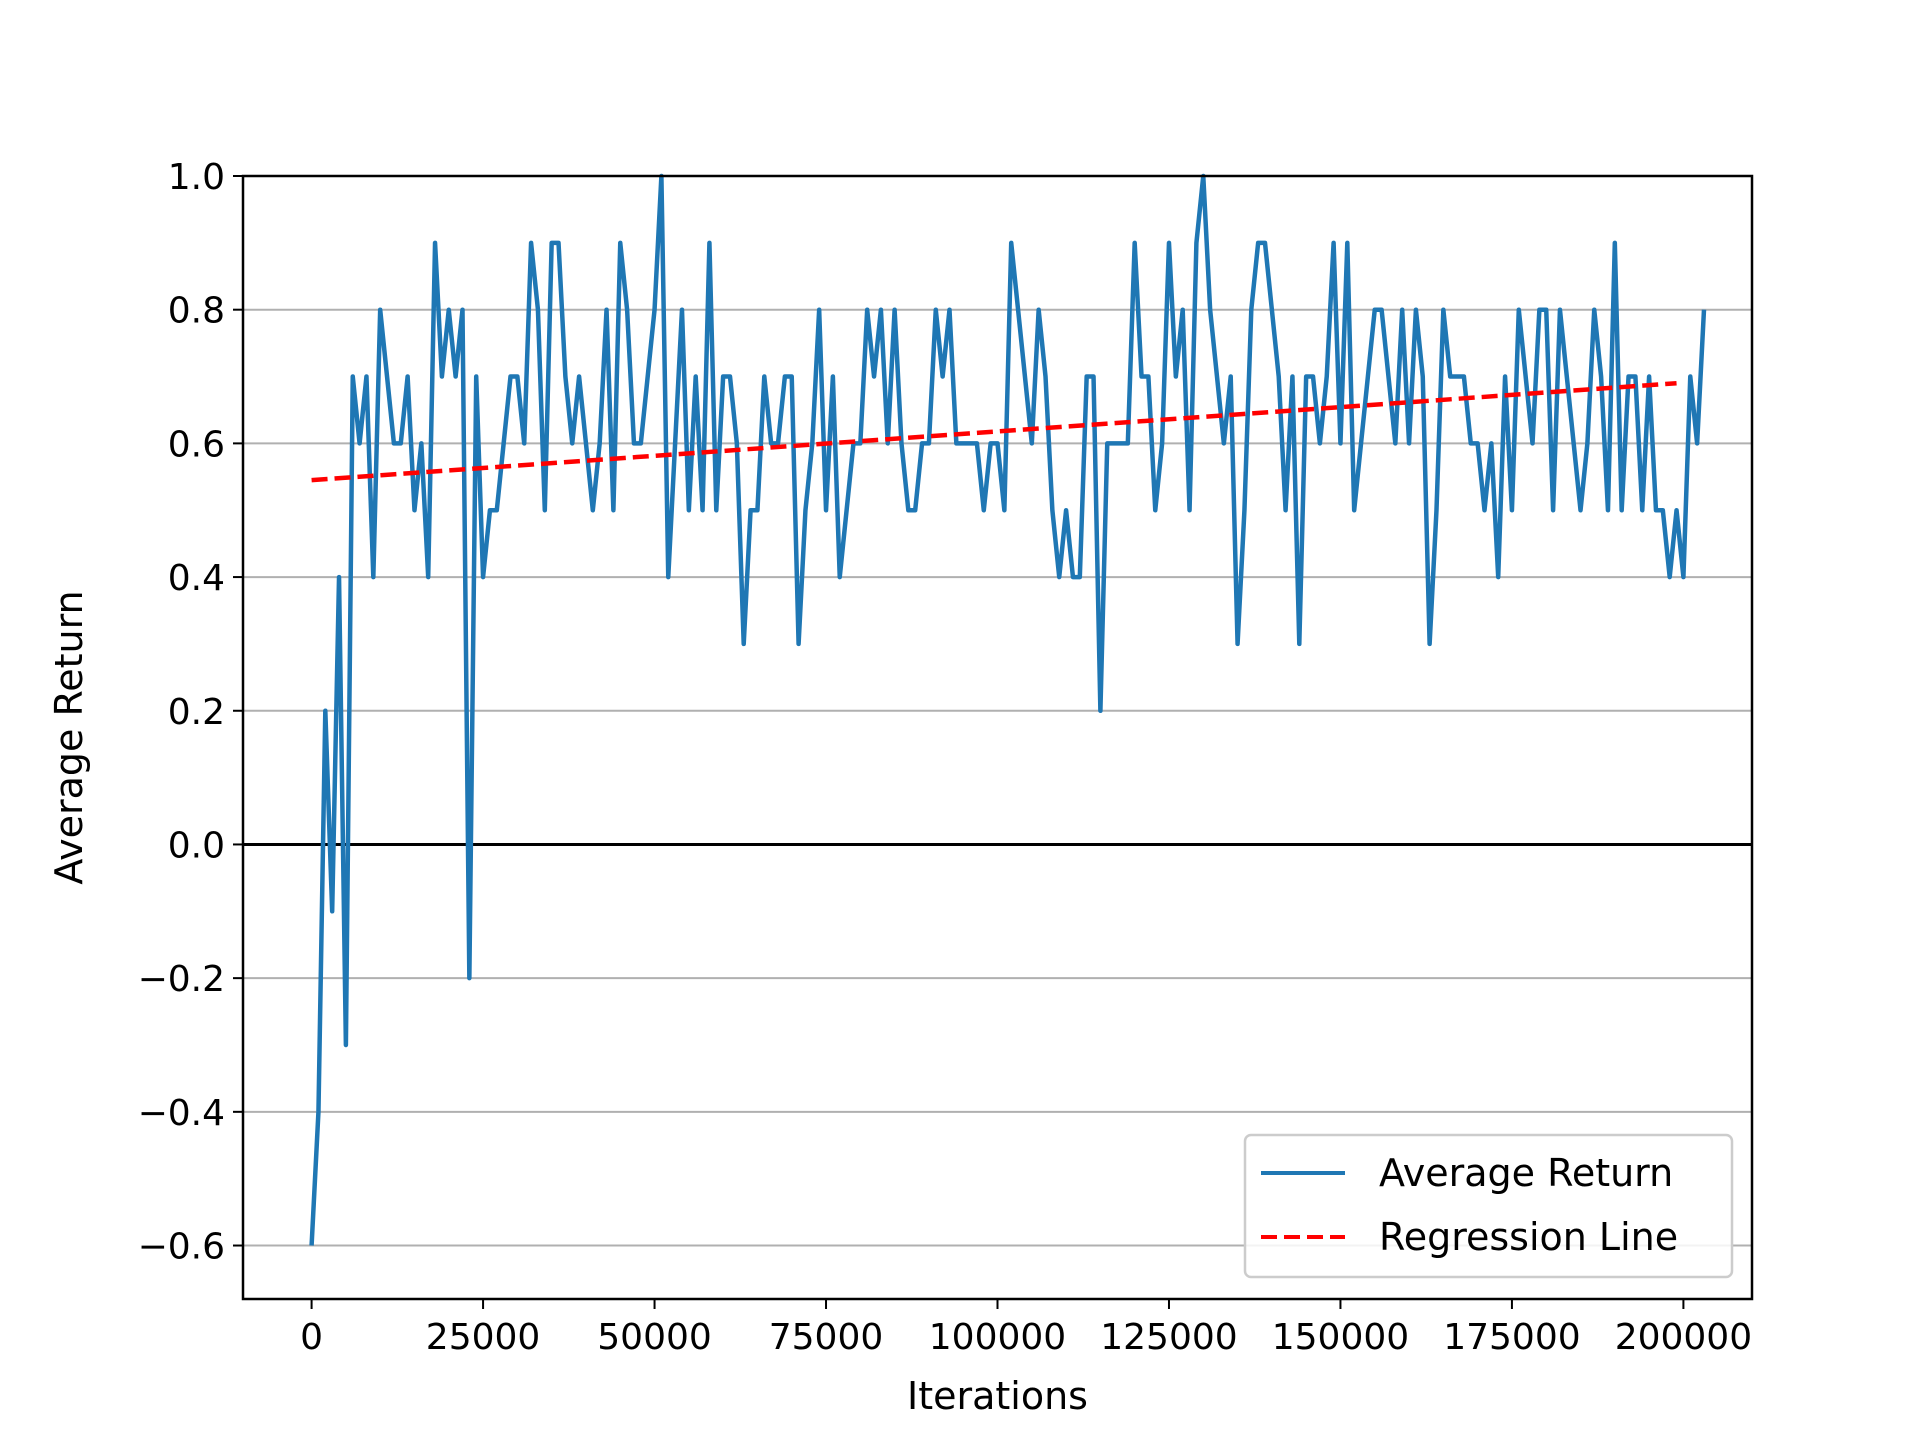 This screenshot has width=1920, height=1440. Describe the element at coordinates (196, 177) in the screenshot. I see `y-tick-label-8: 1.0` at that location.